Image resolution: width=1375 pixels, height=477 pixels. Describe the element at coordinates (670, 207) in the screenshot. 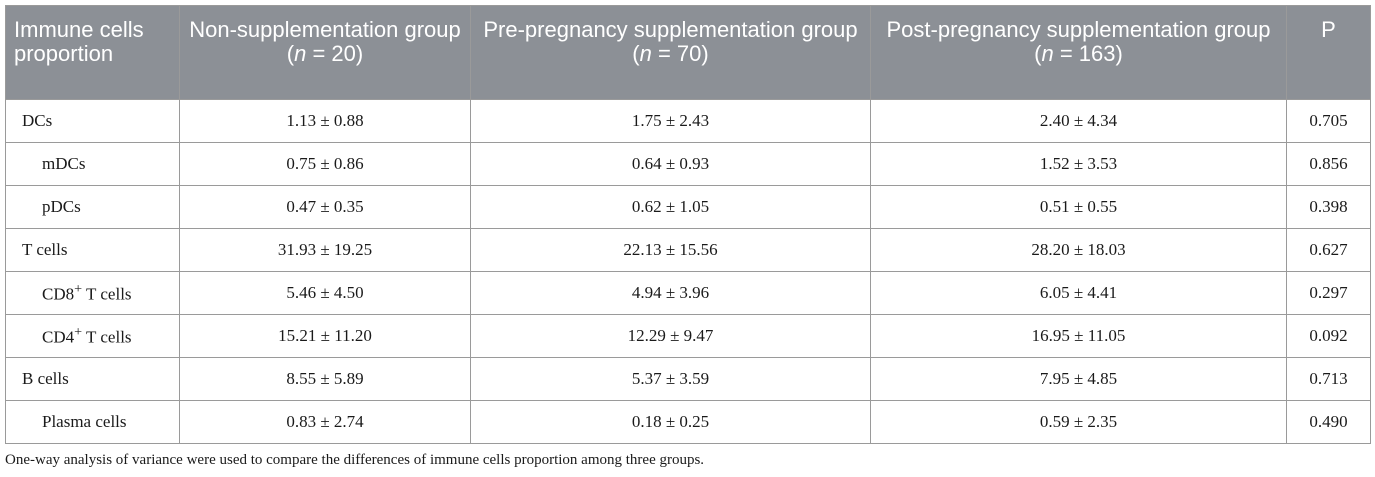

I see `cell-pre-pregnancy: 0.62 ± 1.05` at that location.